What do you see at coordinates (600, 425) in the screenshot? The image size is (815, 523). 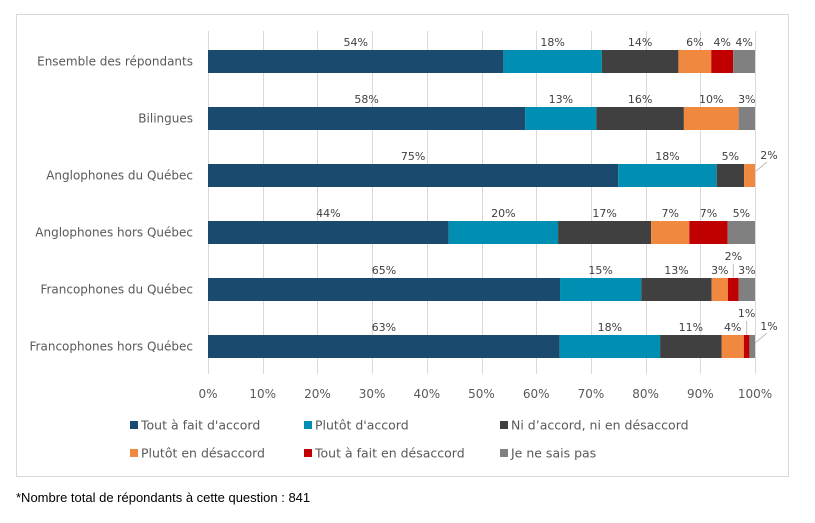 I see `legend-label: Ni d’accord, ni en désaccord` at bounding box center [600, 425].